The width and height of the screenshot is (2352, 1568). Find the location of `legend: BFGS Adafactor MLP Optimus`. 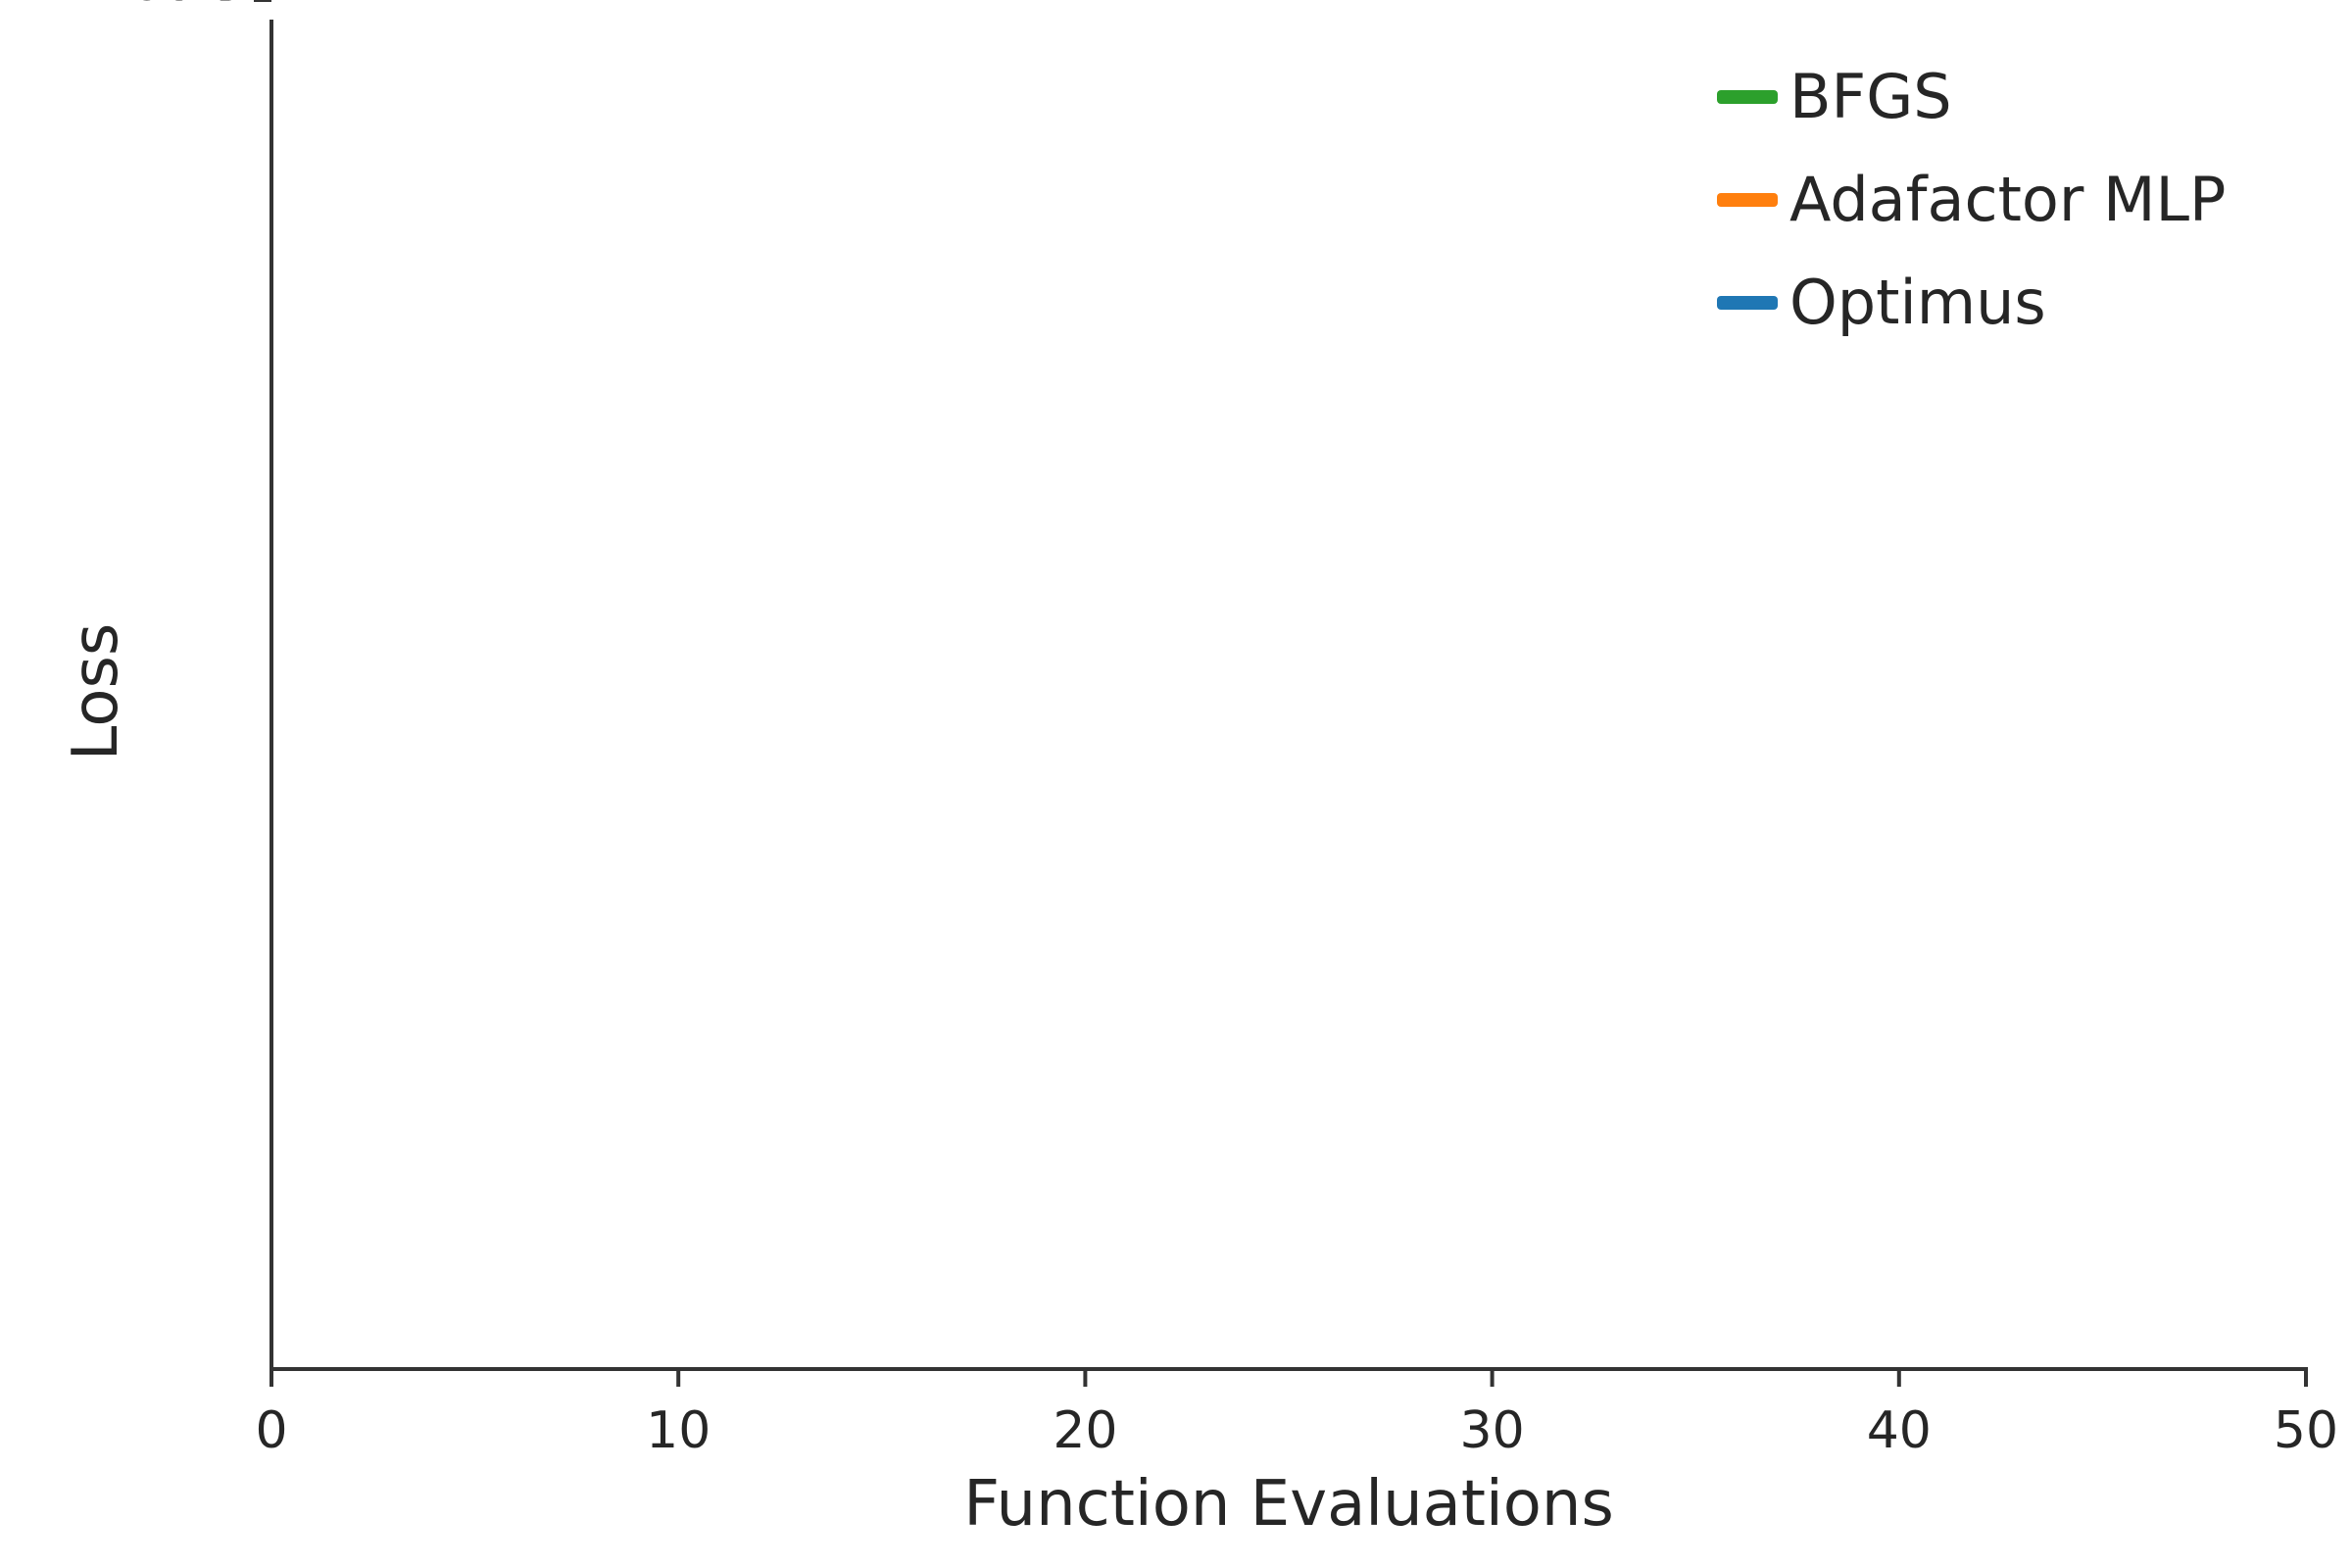

legend: BFGS Adafactor MLP Optimus is located at coordinates (1971, 199).